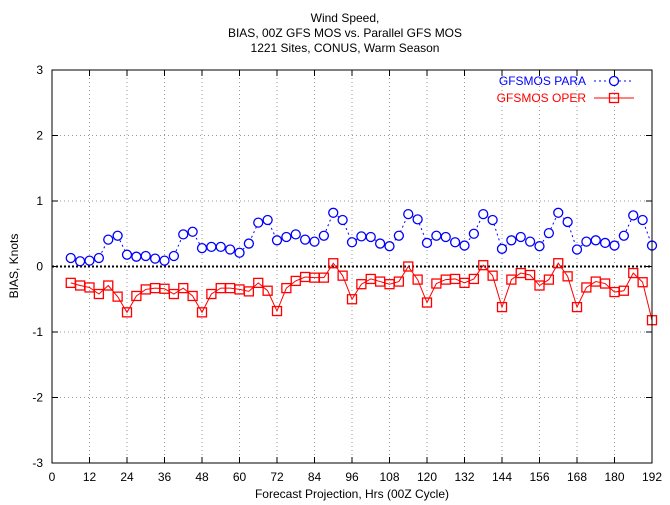 The height and width of the screenshot is (505, 670). What do you see at coordinates (614, 477) in the screenshot?
I see `x-tick-label: 180` at bounding box center [614, 477].